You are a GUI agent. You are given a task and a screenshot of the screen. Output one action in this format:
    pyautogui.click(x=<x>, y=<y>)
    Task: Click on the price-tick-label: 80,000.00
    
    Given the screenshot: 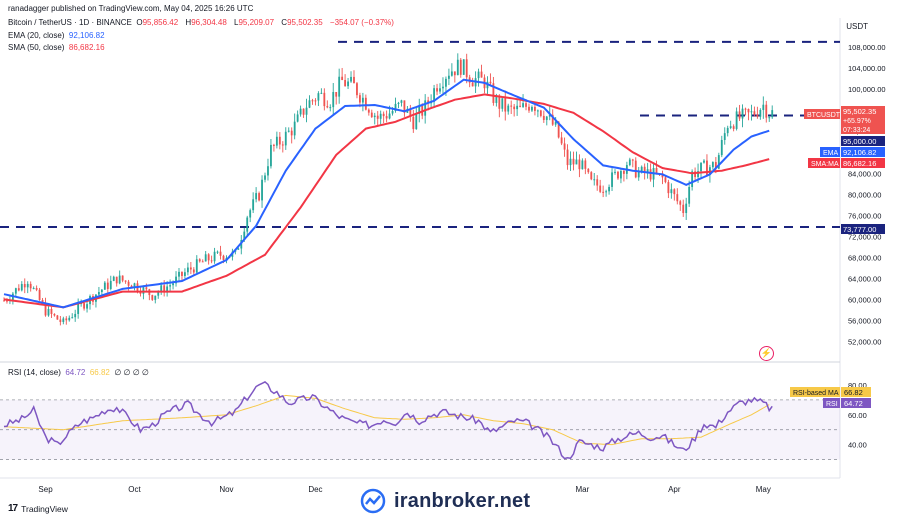 What is the action you would take?
    pyautogui.click(x=864, y=194)
    